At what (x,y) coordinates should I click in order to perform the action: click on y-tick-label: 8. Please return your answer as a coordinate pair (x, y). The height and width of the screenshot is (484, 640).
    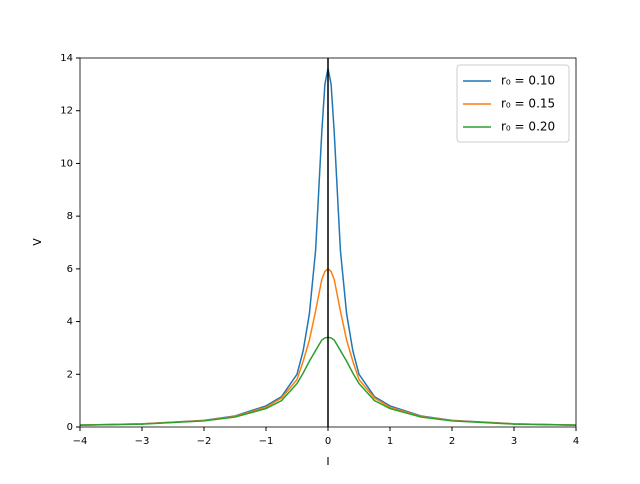
    Looking at the image, I should click on (70, 216).